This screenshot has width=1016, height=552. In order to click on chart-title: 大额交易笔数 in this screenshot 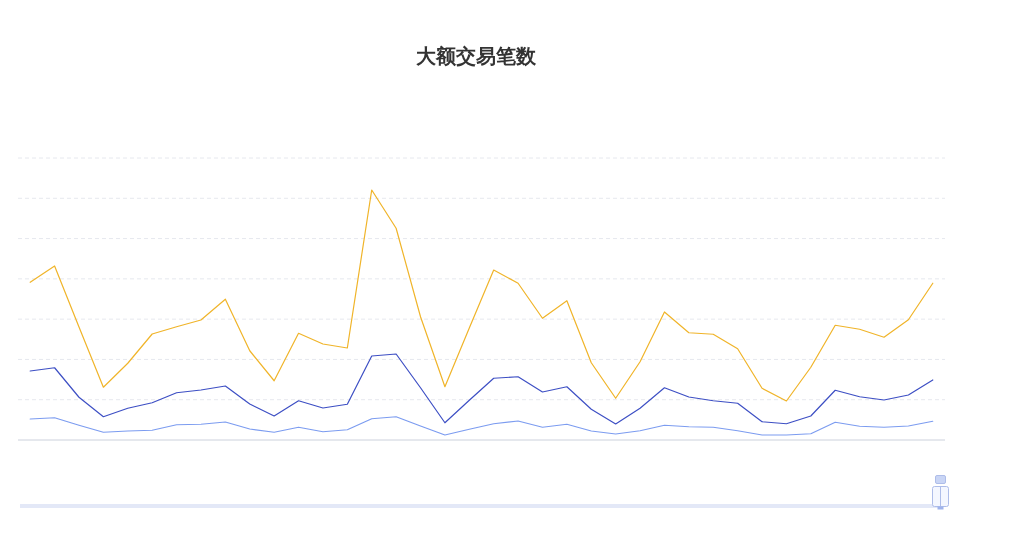, I will do `click(476, 55)`.